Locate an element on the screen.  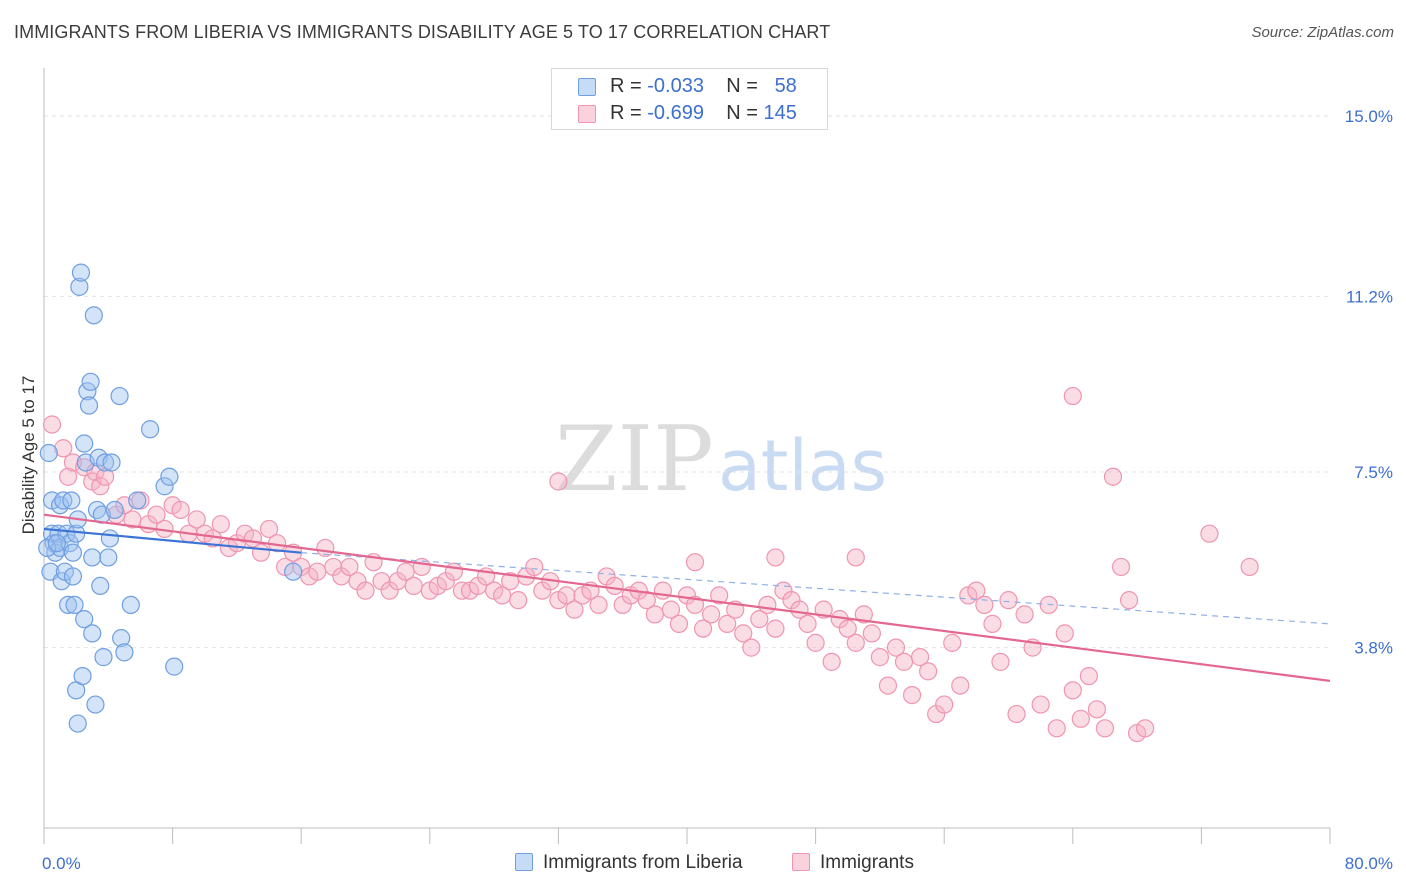
legend-r-value: -0.699 is located at coordinates (675, 113).